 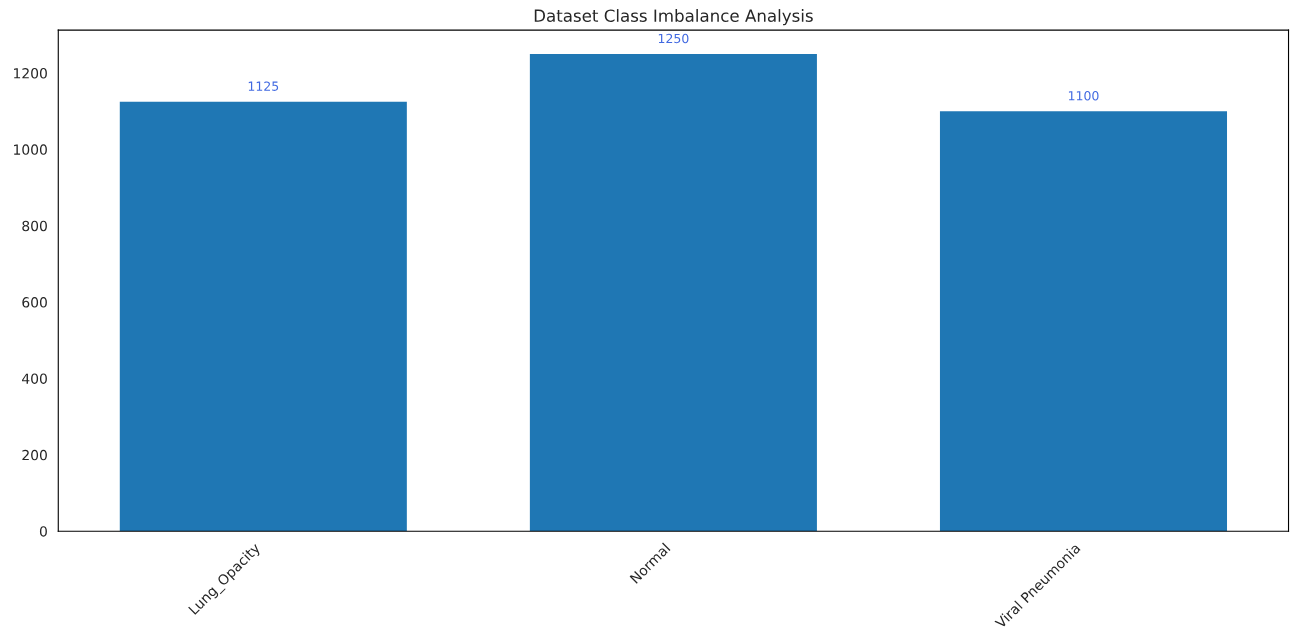 I want to click on y-tick-label: 400, so click(x=34, y=378).